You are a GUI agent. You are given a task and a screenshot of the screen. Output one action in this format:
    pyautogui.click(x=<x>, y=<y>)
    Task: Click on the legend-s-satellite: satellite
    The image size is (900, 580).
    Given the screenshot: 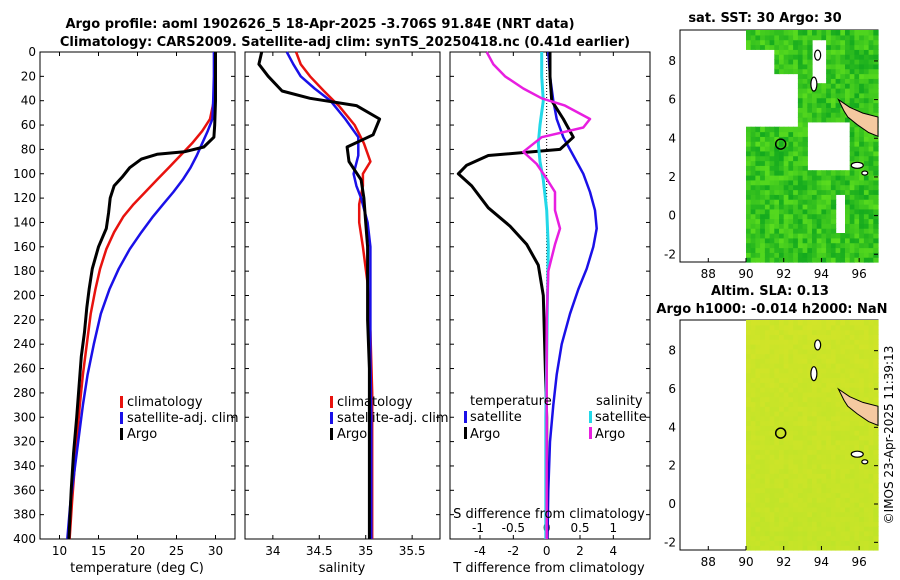 What is the action you would take?
    pyautogui.click(x=621, y=417)
    